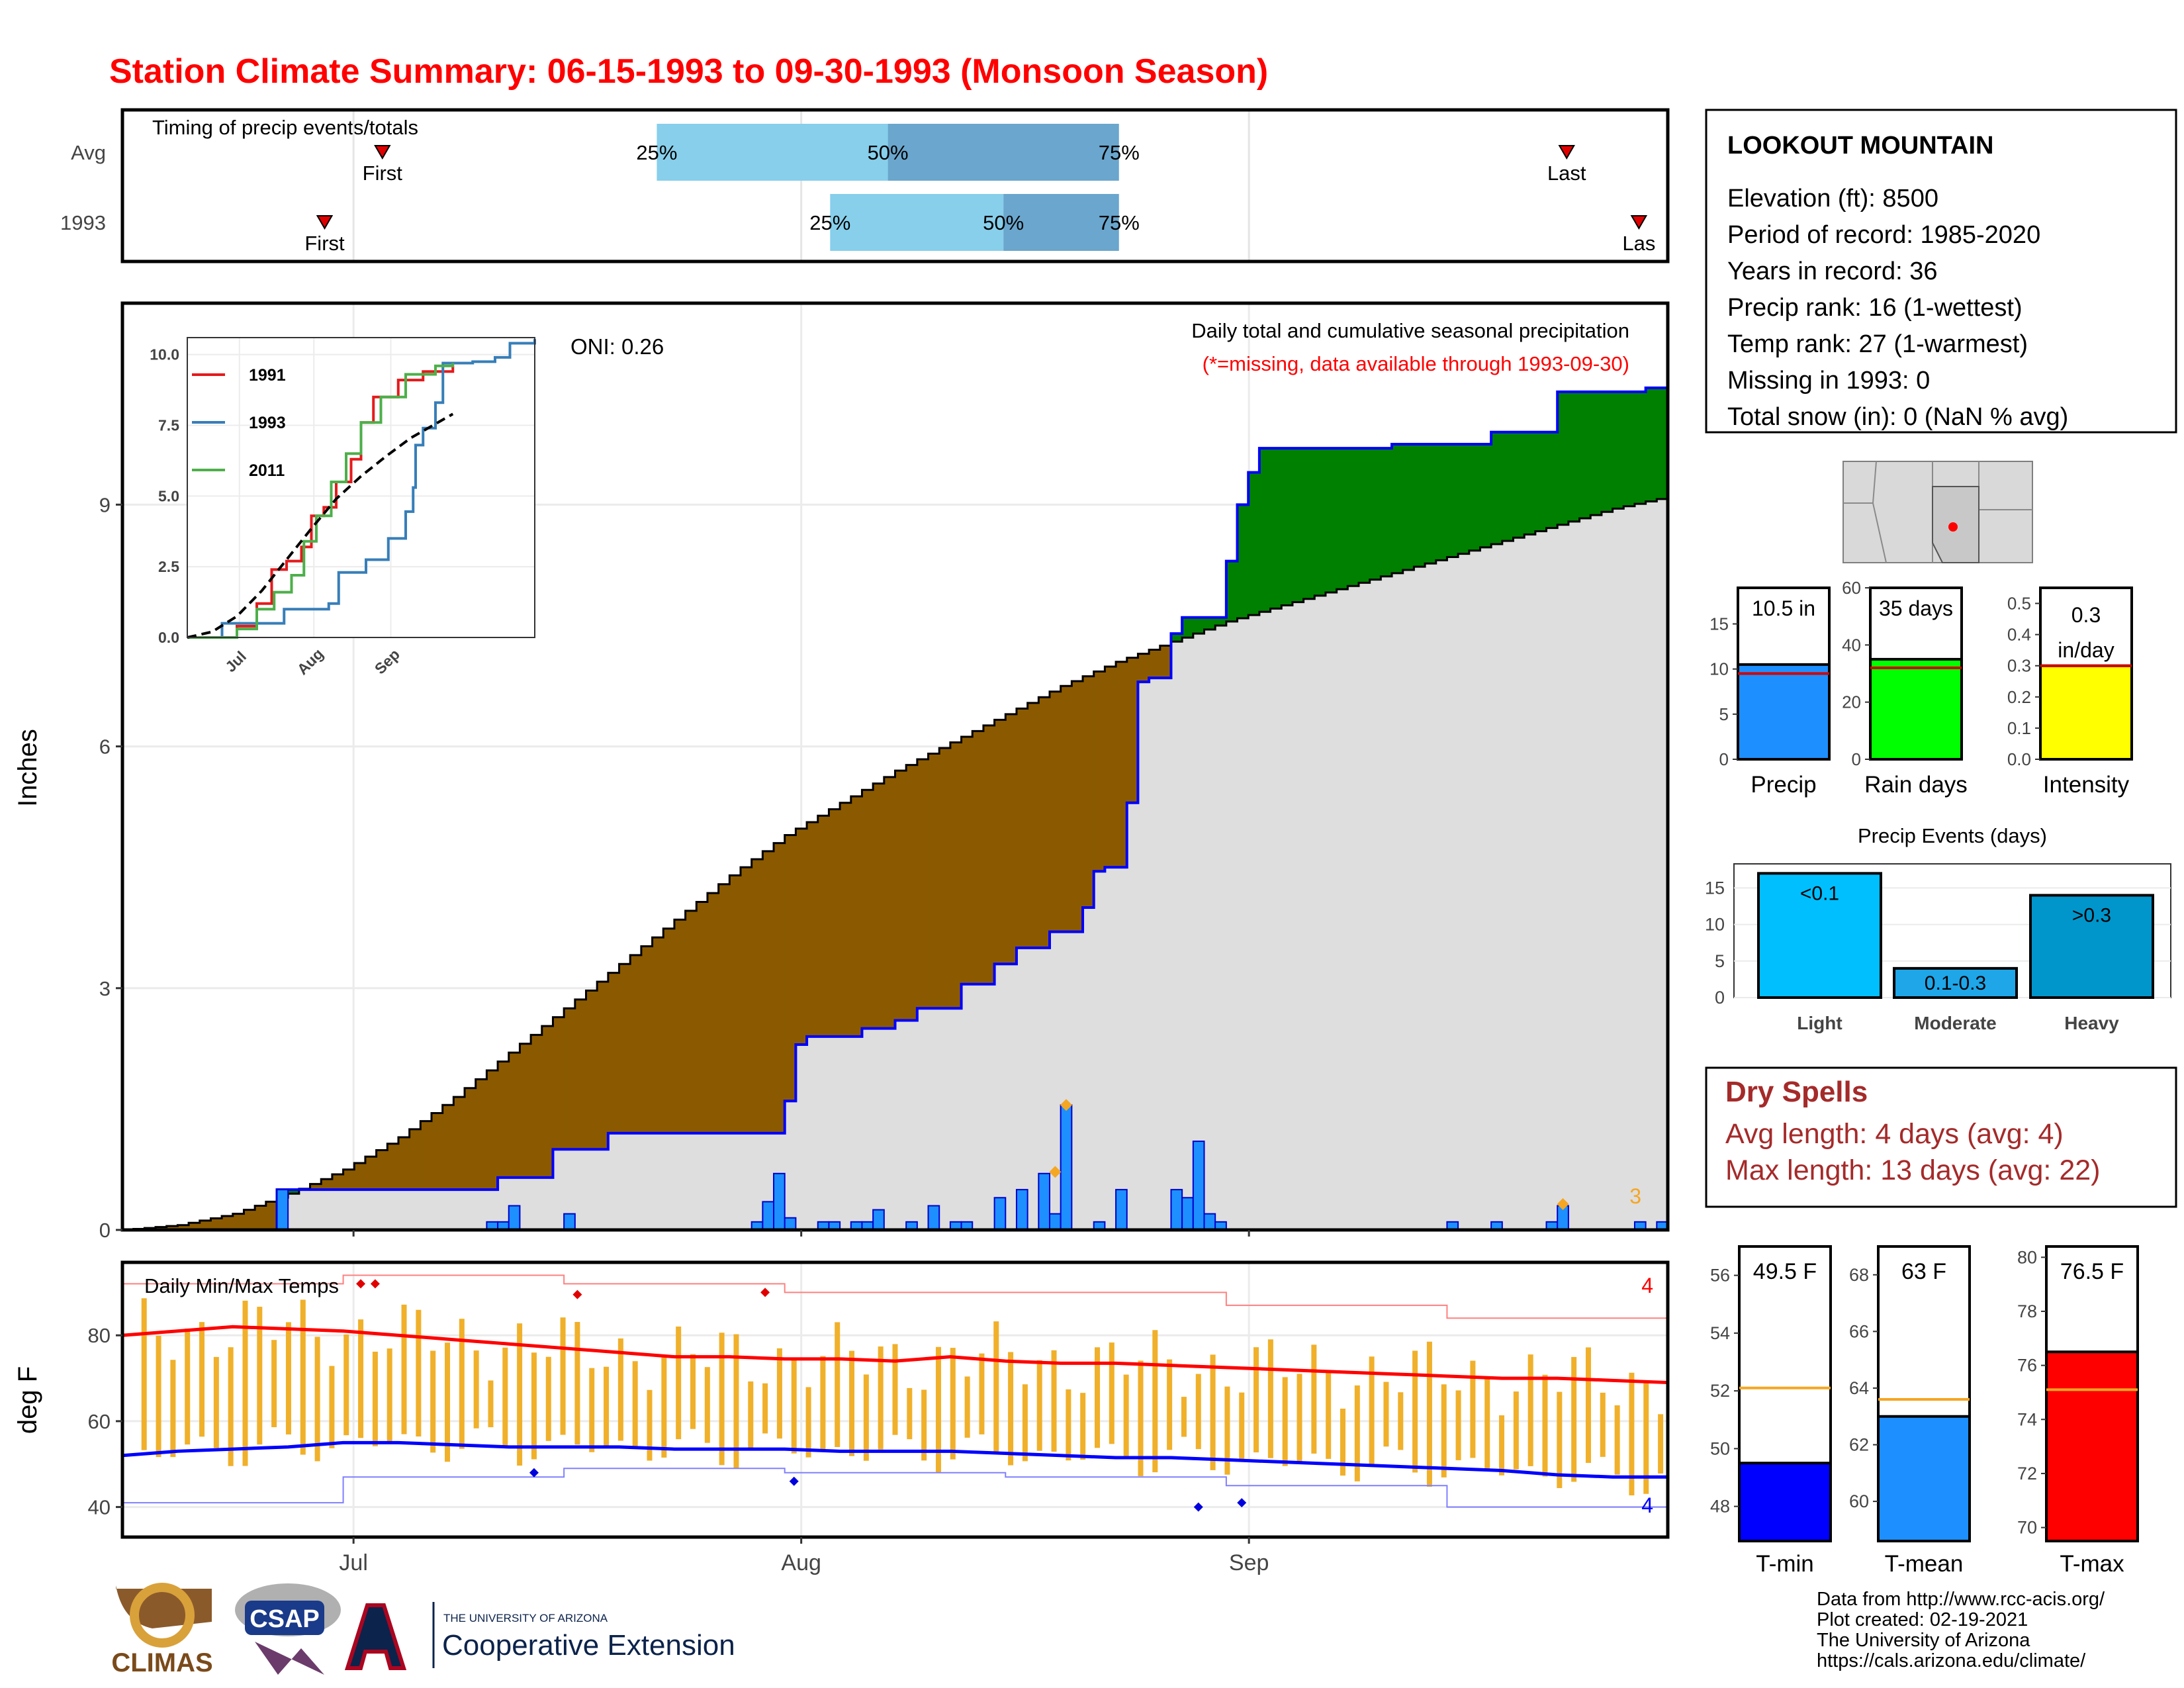  What do you see at coordinates (88, 152) in the screenshot?
I see `timing-row-label: Avg` at bounding box center [88, 152].